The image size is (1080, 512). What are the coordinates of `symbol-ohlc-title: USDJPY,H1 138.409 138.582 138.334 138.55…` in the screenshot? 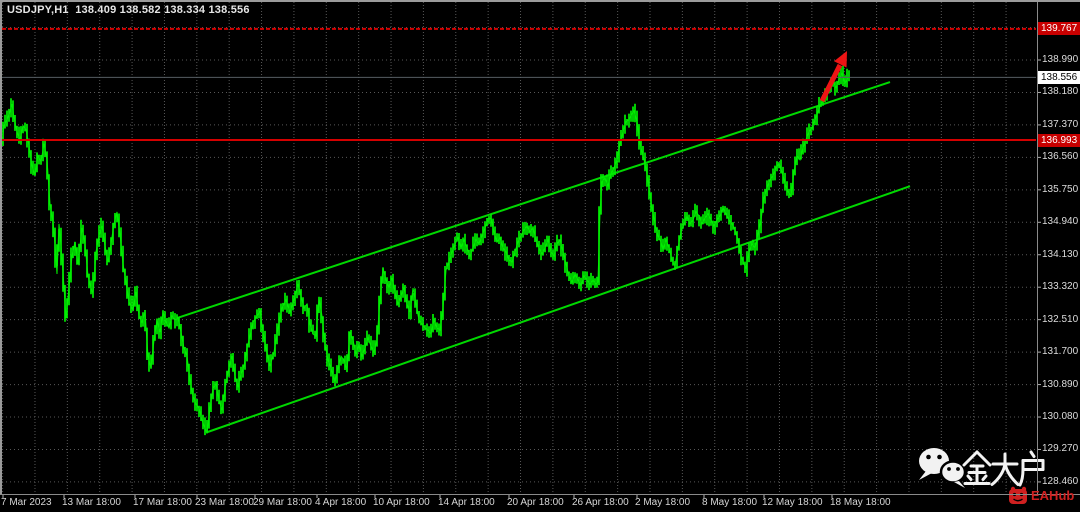 It's located at (128, 10).